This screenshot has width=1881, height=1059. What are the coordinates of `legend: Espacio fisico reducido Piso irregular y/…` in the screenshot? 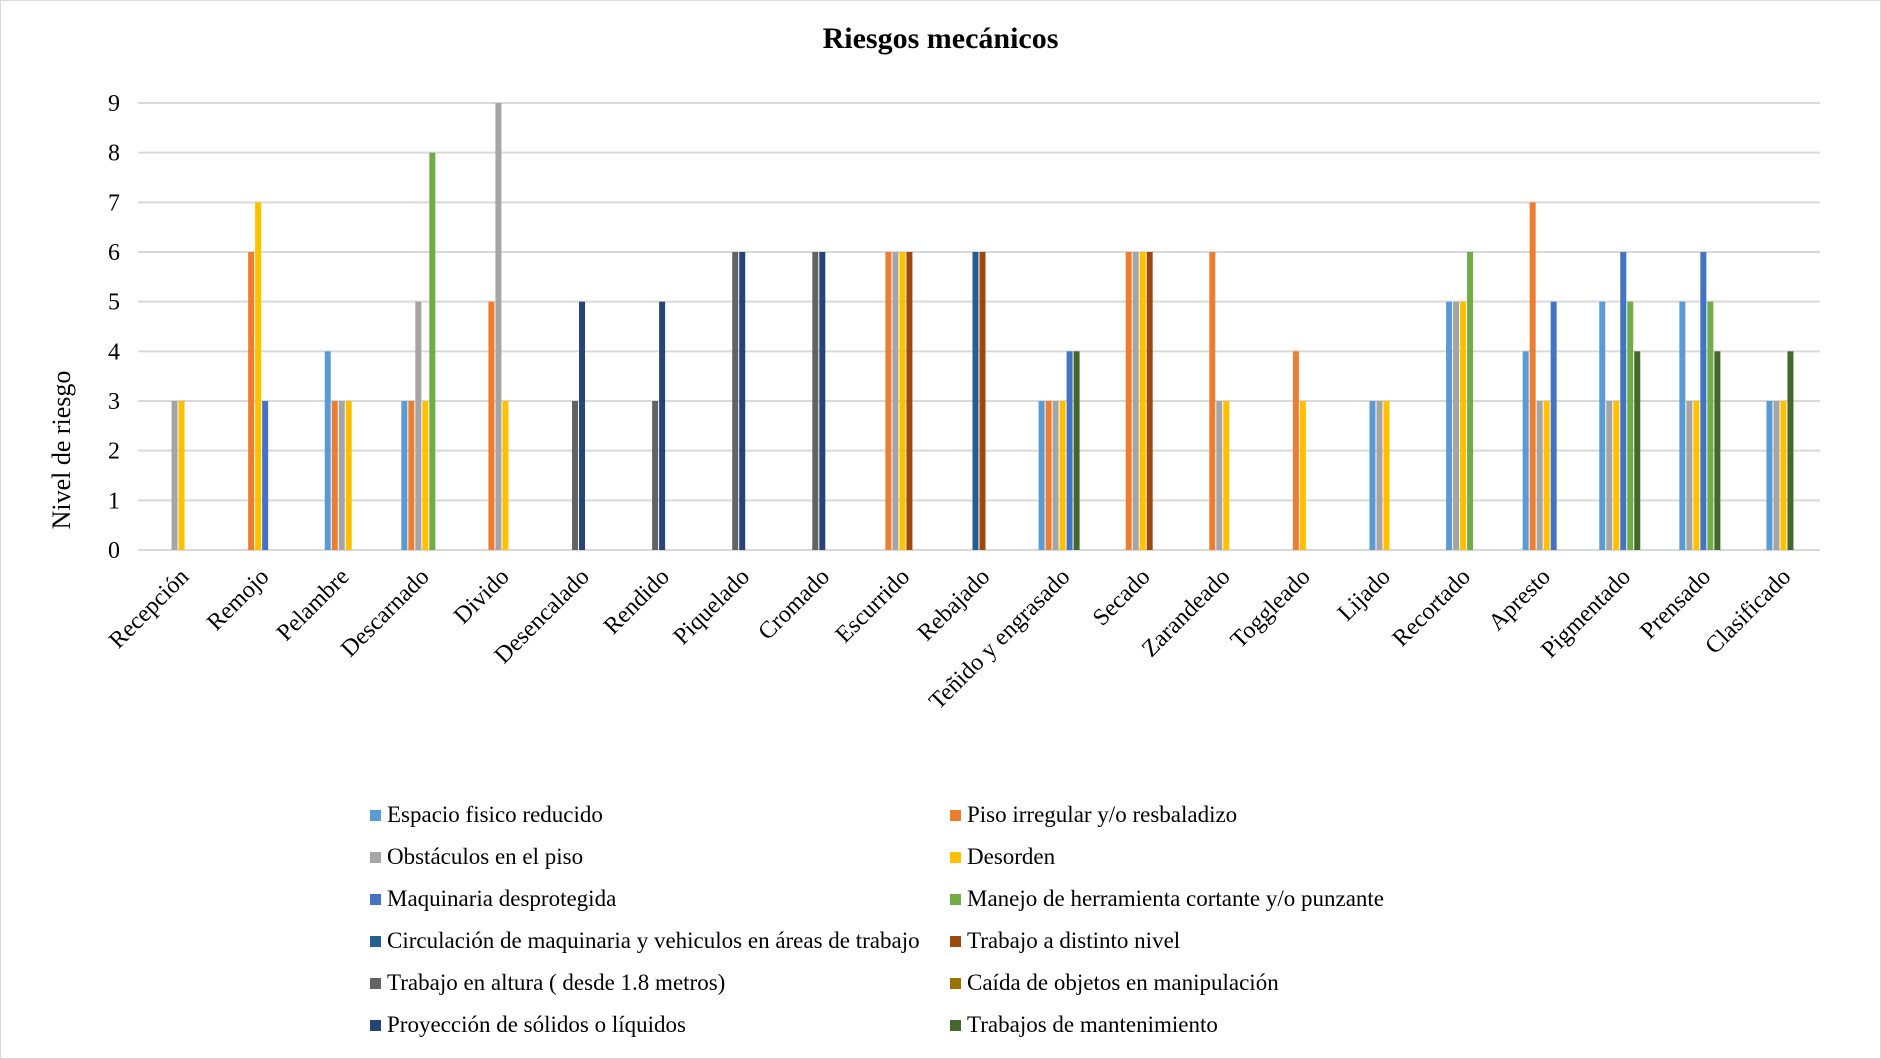 It's located at (930, 920).